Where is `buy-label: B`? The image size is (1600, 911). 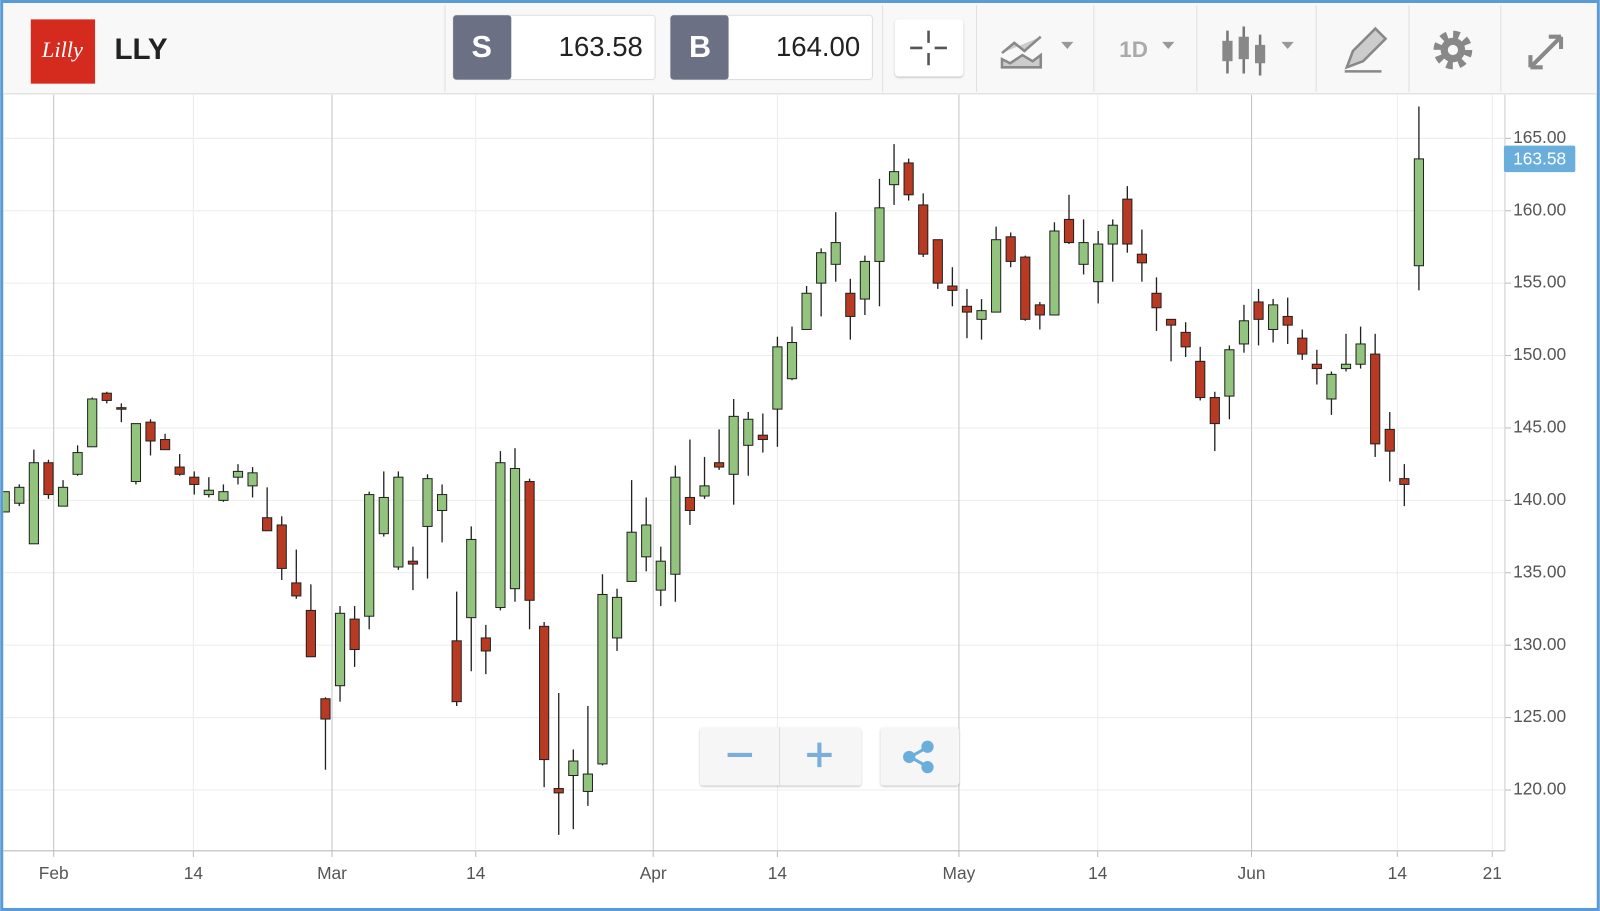 buy-label: B is located at coordinates (700, 47).